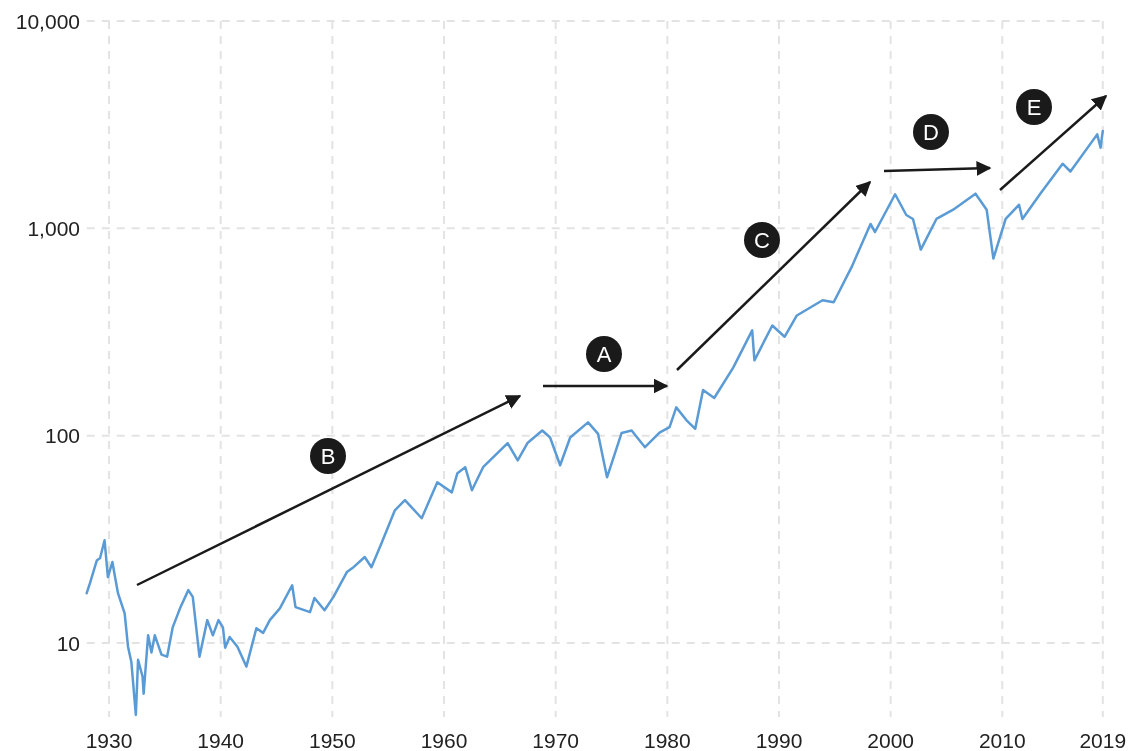 The image size is (1138, 751). I want to click on x-tick-label: 1990, so click(779, 739).